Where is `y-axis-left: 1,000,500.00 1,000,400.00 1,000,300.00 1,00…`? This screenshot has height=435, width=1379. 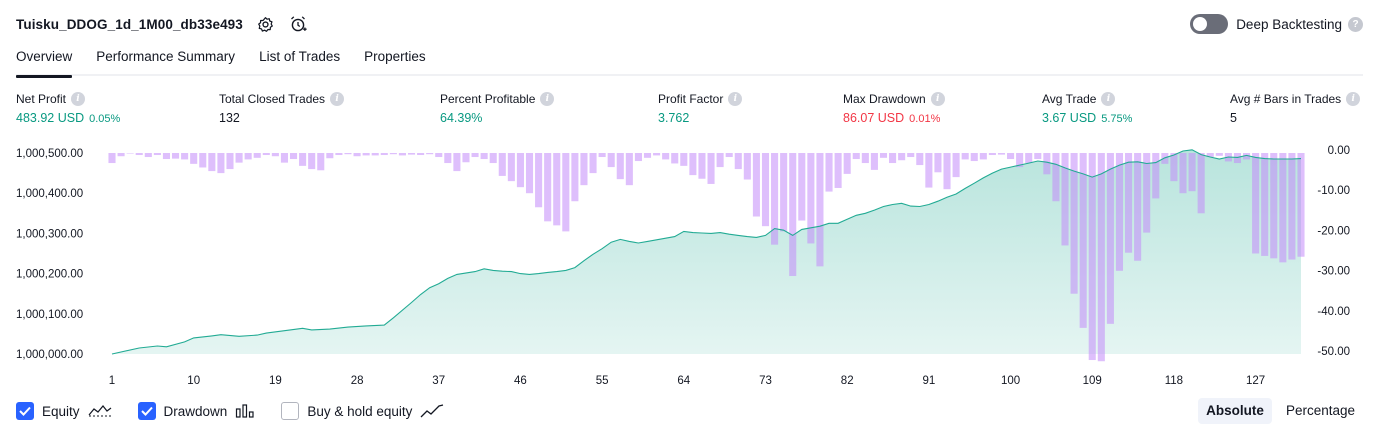
y-axis-left: 1,000,500.00 1,000,400.00 1,000,300.00 1,00… is located at coordinates (49, 254).